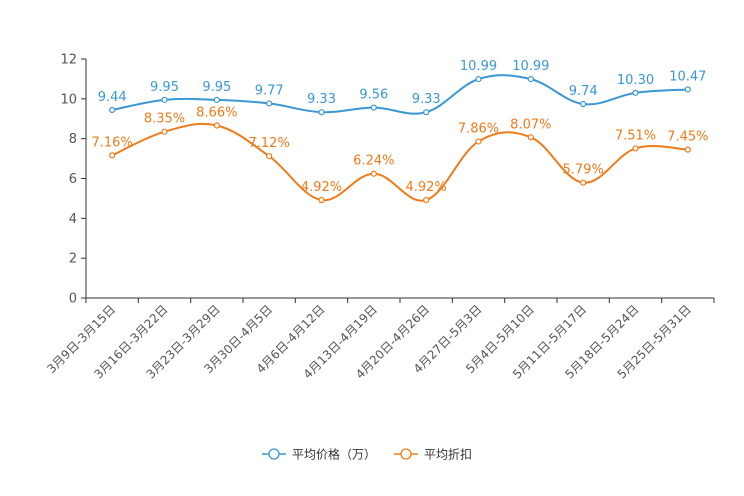  I want to click on legend-label-1: 平均价格（万）, so click(334, 454).